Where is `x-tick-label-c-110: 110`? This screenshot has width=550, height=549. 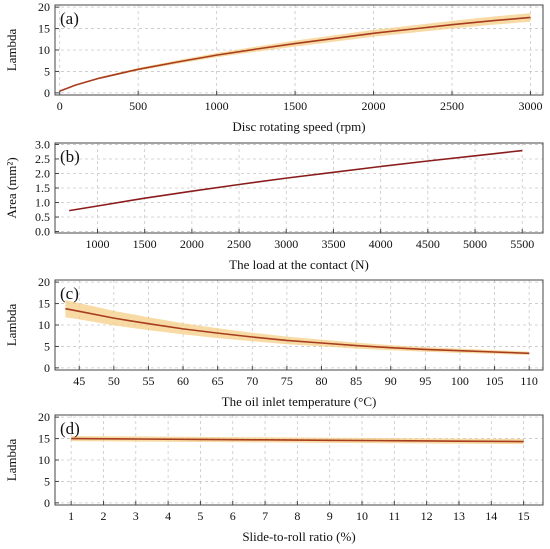
x-tick-label-c-110: 110 is located at coordinates (529, 381).